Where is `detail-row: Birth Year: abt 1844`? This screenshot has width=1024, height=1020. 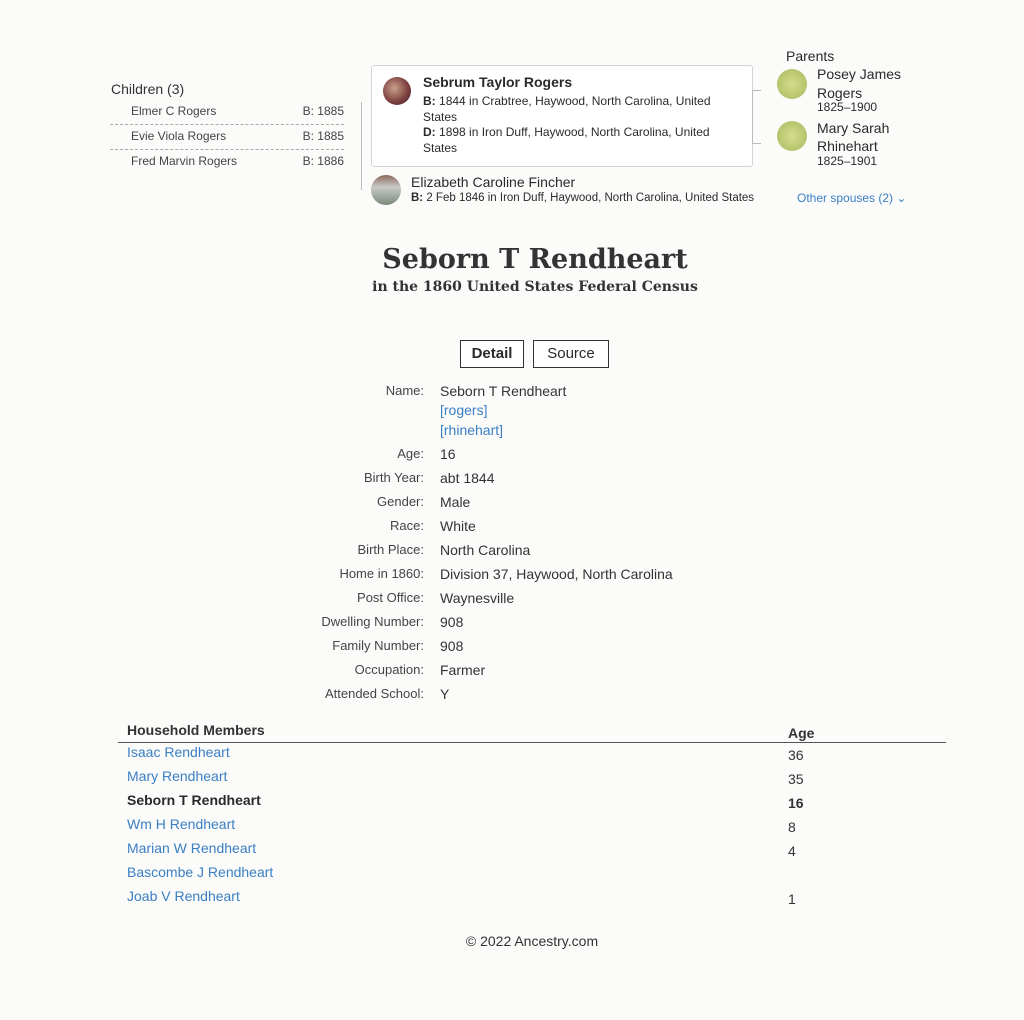 detail-row: Birth Year: abt 1844 is located at coordinates (512, 478).